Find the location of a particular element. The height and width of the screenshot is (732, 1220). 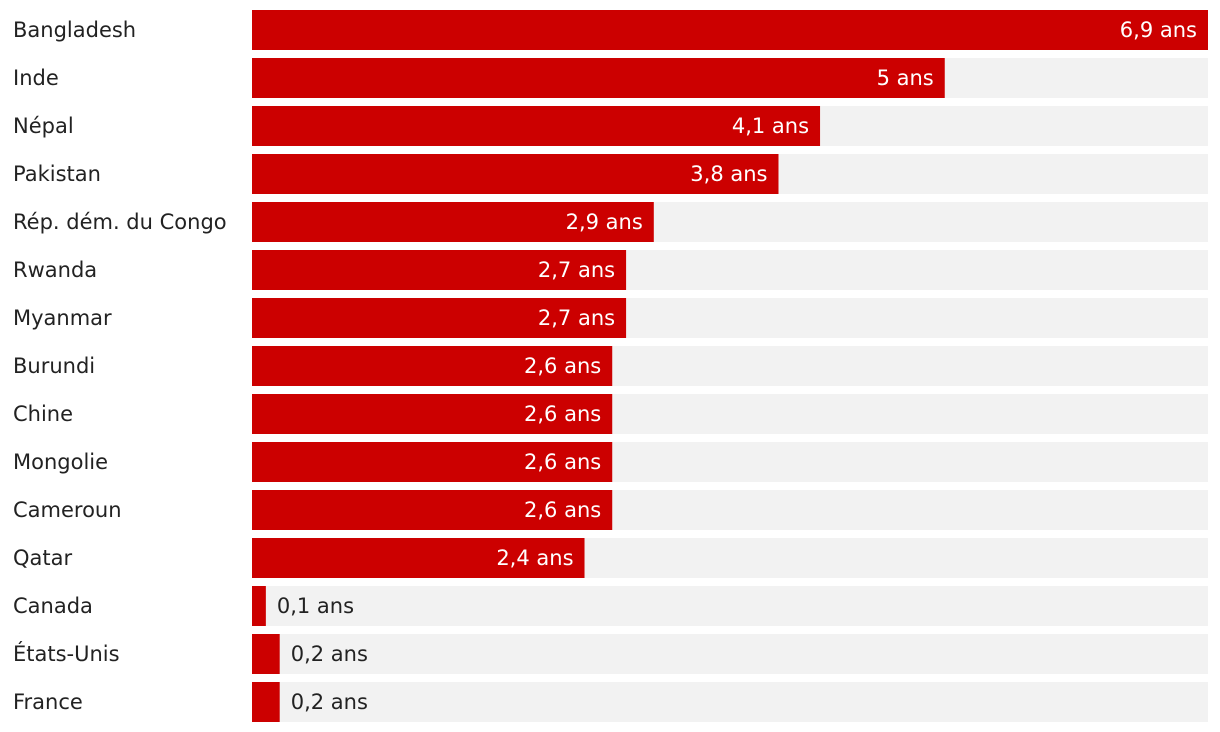

bar-row: Rép. dém. du Congo 2,9 ans is located at coordinates (610, 222).